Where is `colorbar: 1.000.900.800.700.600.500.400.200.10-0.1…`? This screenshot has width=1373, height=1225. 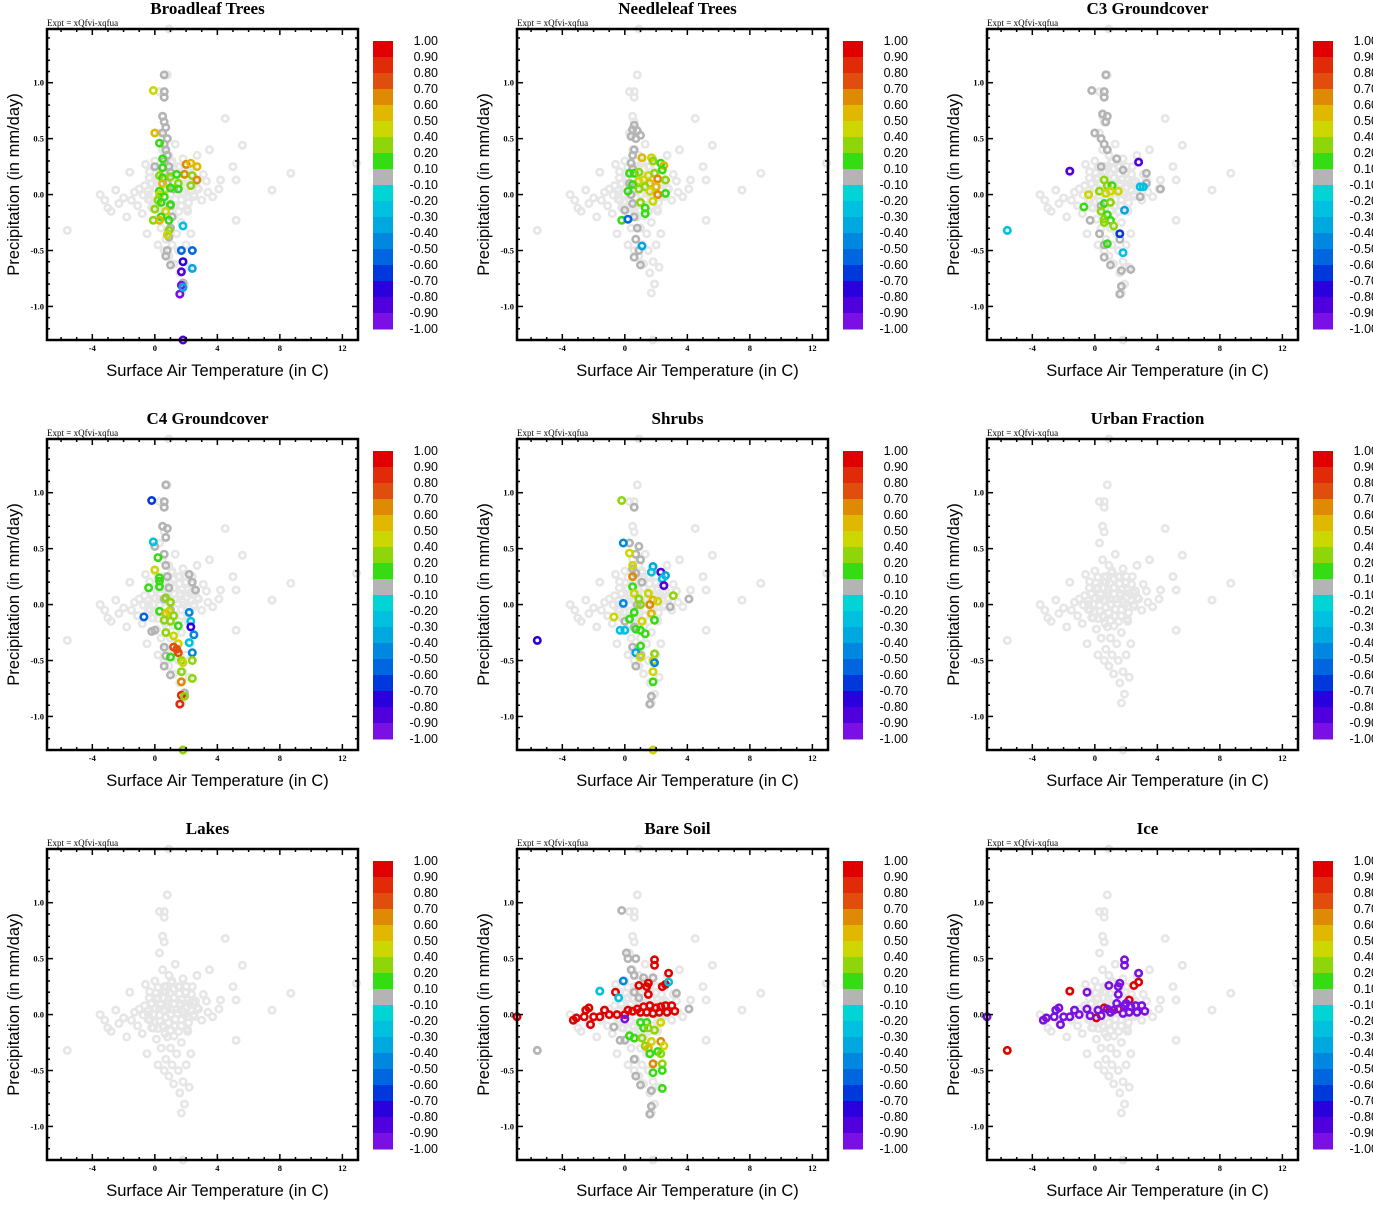
colorbar: 1.000.900.800.700.600.500.400.200.10-0.1… is located at coordinates (875, 595).